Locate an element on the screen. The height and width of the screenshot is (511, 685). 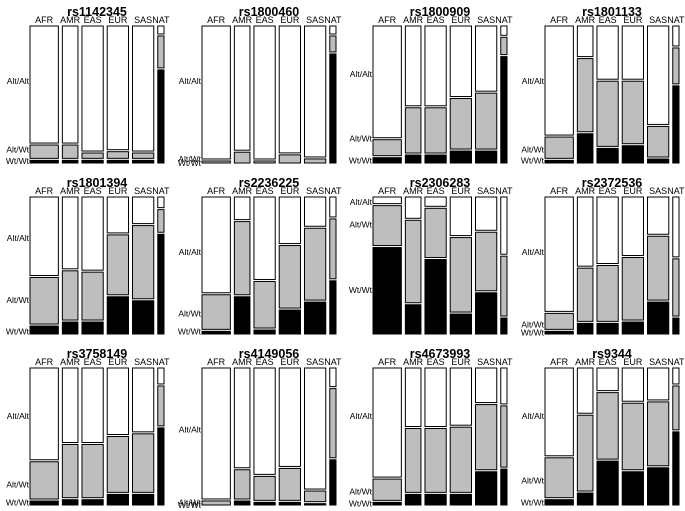
panel-title: rs1801133 is located at coordinates (612, 12).